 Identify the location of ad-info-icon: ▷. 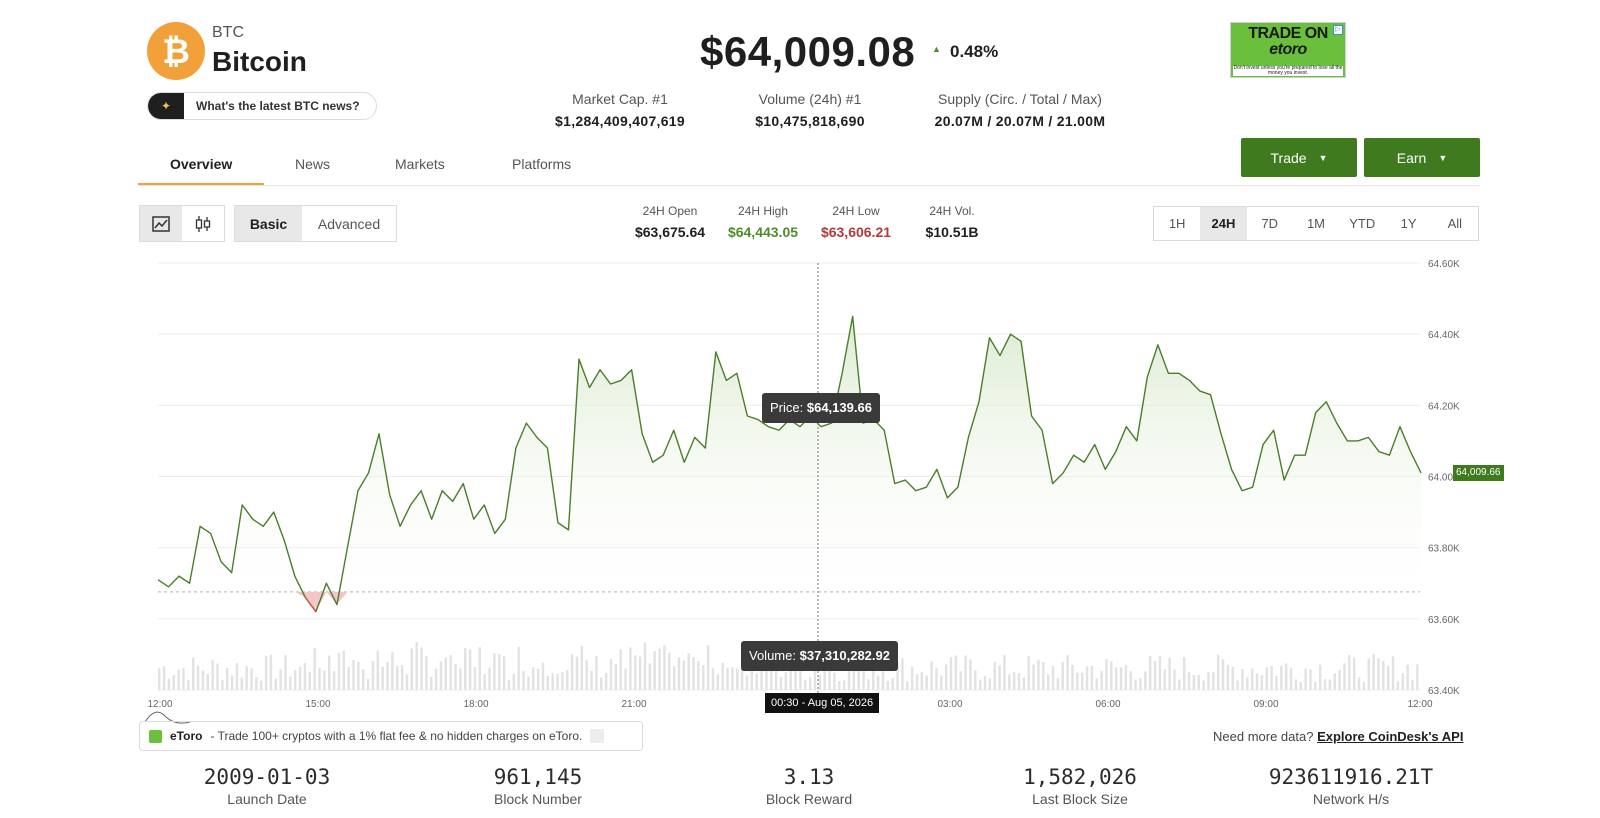
(1338, 30).